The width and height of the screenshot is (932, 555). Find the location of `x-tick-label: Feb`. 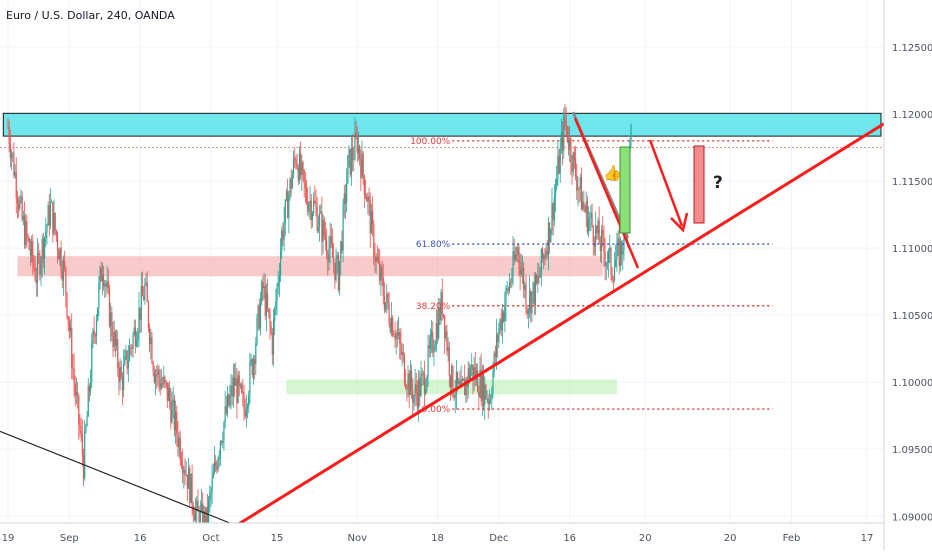

x-tick-label: Feb is located at coordinates (792, 538).